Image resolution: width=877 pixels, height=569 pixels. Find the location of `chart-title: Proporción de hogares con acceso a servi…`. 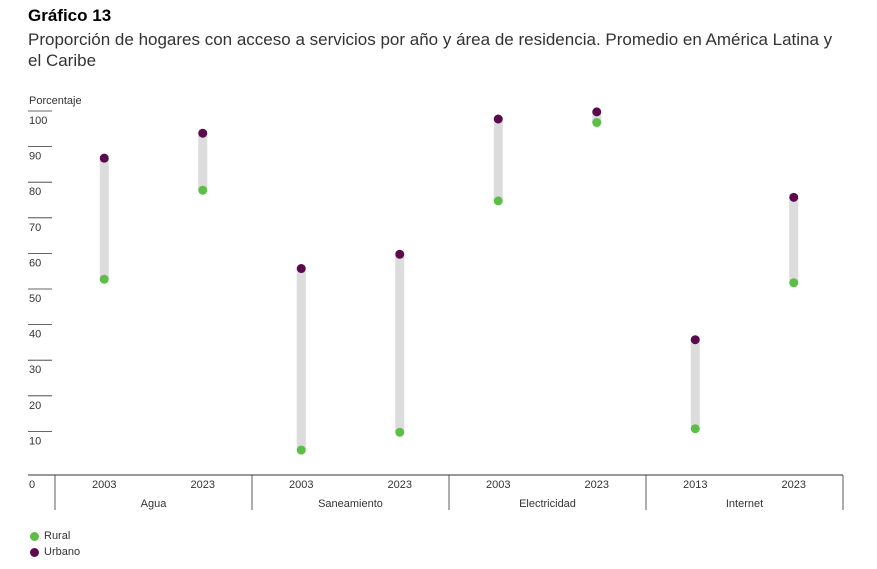

chart-title: Proporción de hogares con acceso a servi… is located at coordinates (430, 50).